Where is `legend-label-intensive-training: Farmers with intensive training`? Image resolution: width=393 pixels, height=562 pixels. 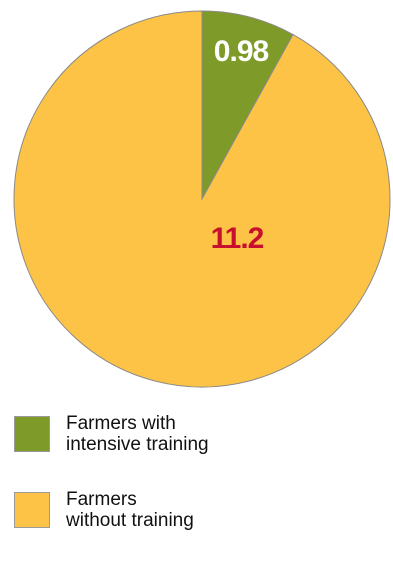 legend-label-intensive-training: Farmers with intensive training is located at coordinates (156, 434).